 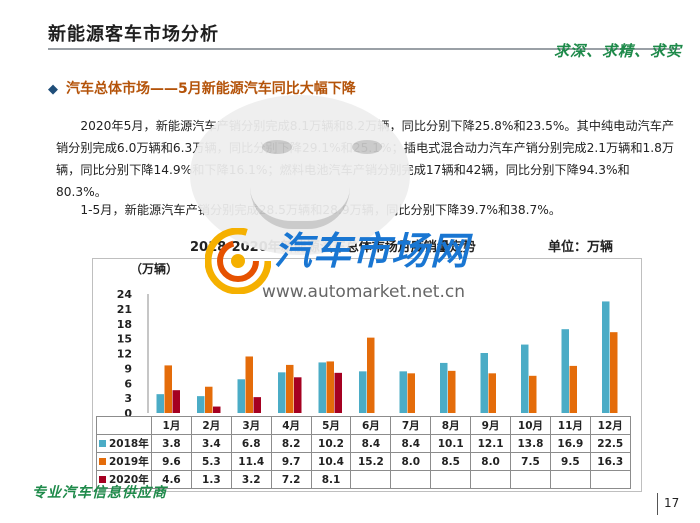 What do you see at coordinates (300, 175) in the screenshot?
I see `smiley-watermark` at bounding box center [300, 175].